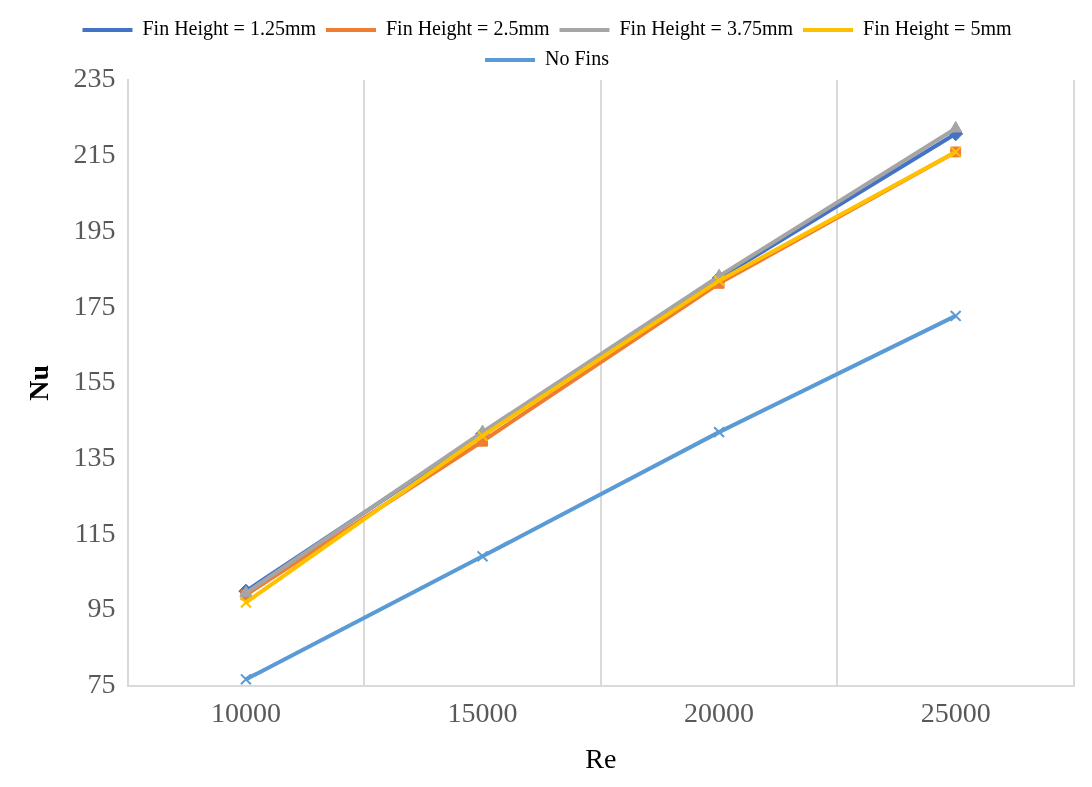 The image size is (1092, 787). What do you see at coordinates (94, 229) in the screenshot?
I see `y-tick-label: 195` at bounding box center [94, 229].